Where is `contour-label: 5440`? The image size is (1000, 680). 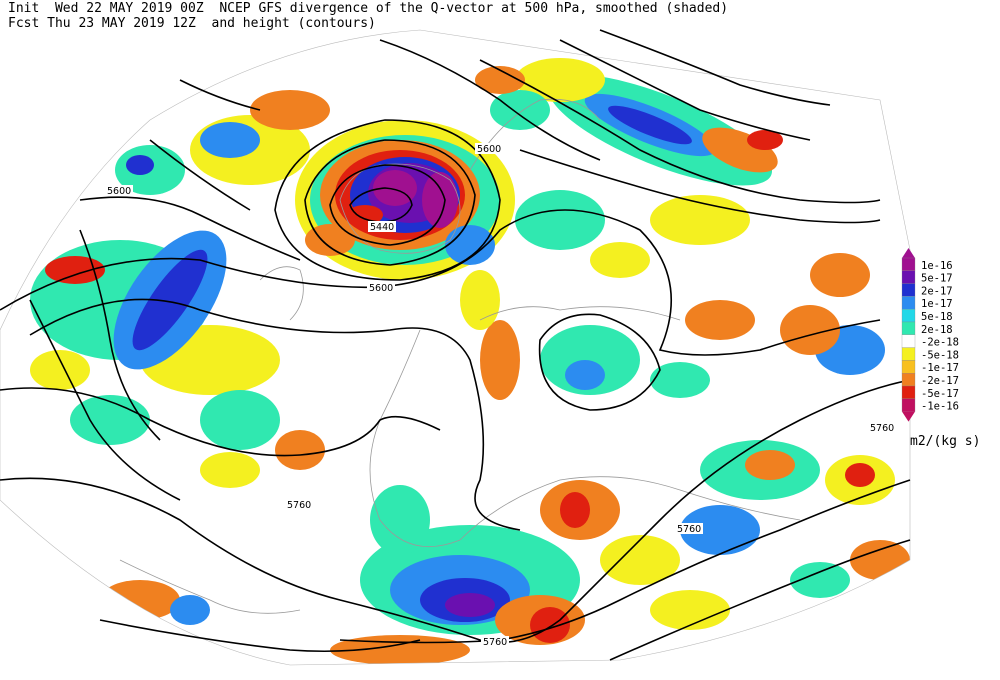
contour-label: 5440 is located at coordinates (382, 227).